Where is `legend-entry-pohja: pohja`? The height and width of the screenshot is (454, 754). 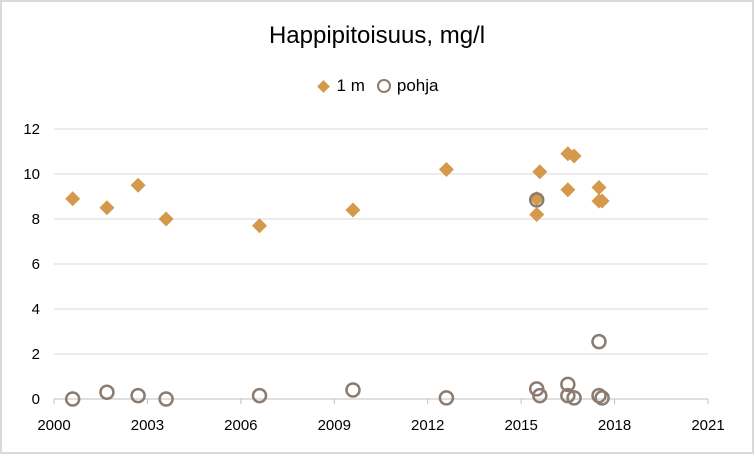 legend-entry-pohja: pohja is located at coordinates (407, 86).